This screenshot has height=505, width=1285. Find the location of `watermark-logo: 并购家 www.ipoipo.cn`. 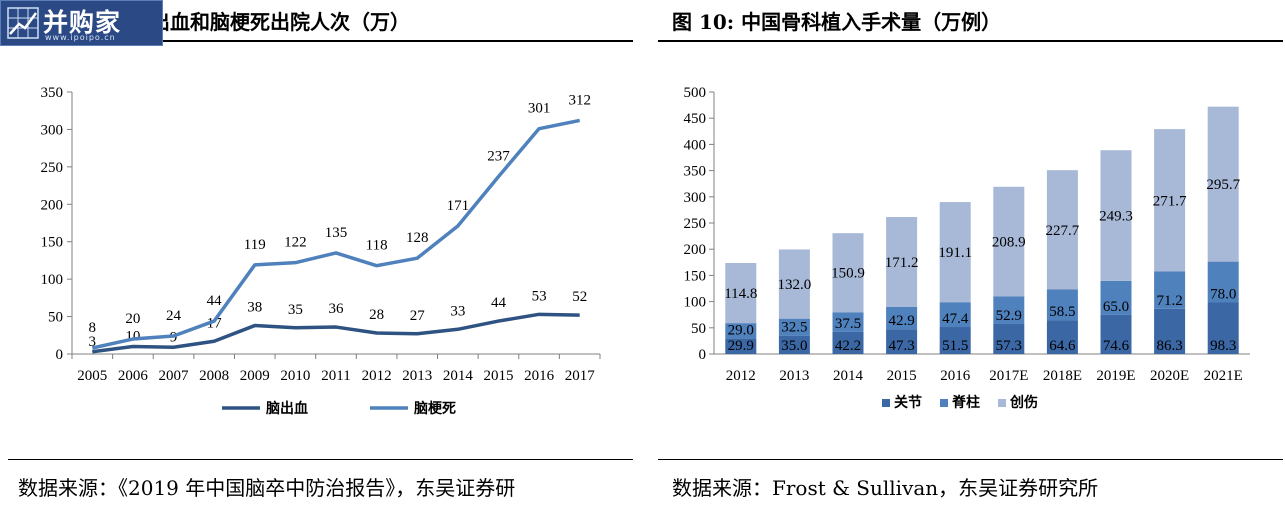

watermark-logo: 并购家 www.ipoipo.cn is located at coordinates (81, 23).